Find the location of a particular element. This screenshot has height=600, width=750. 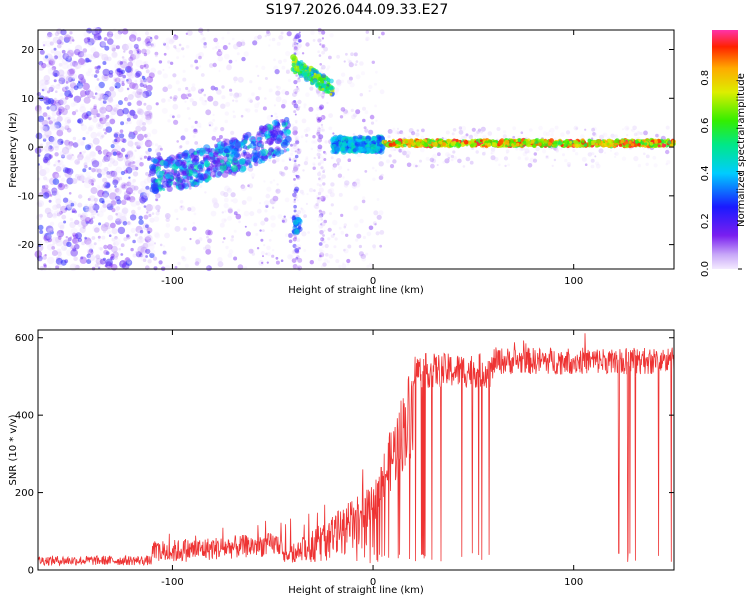

spectrogram-y-tick-label: 20 is located at coordinates (27, 50).